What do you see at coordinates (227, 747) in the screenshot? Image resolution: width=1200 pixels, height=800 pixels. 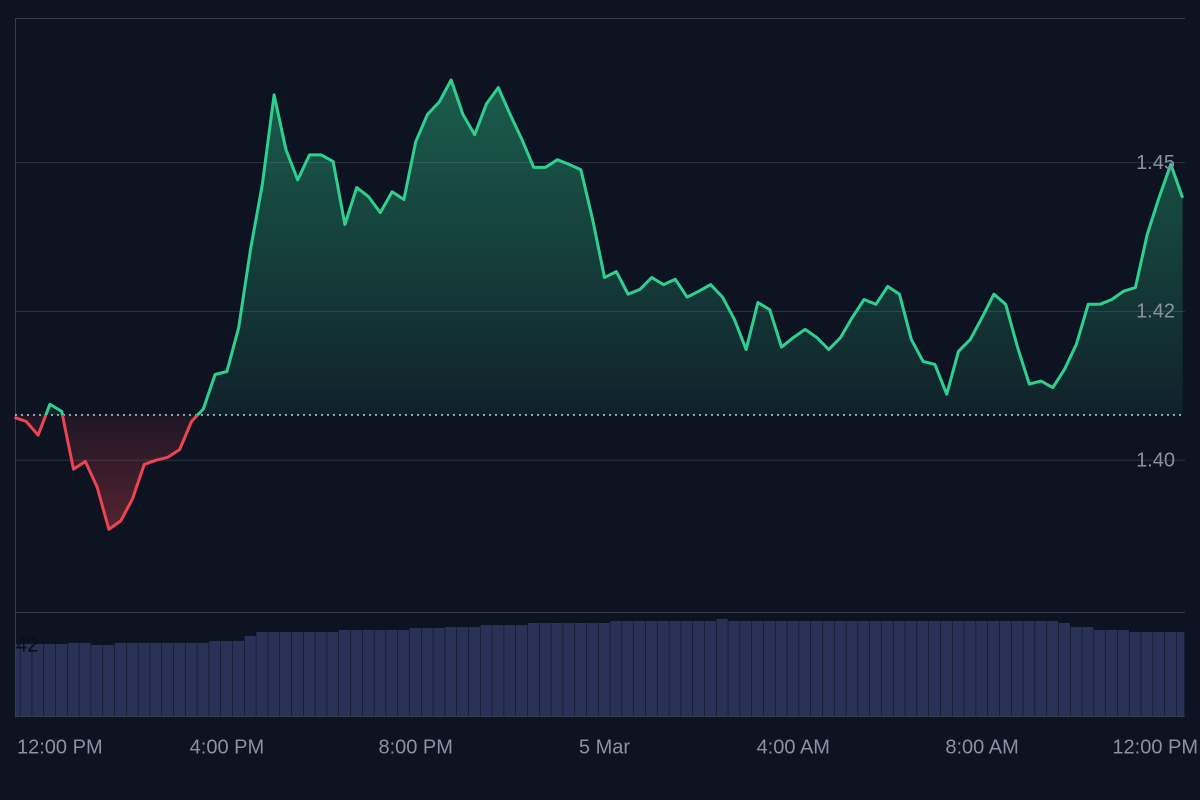 I see `x-tick-label: 4:00 PM` at bounding box center [227, 747].